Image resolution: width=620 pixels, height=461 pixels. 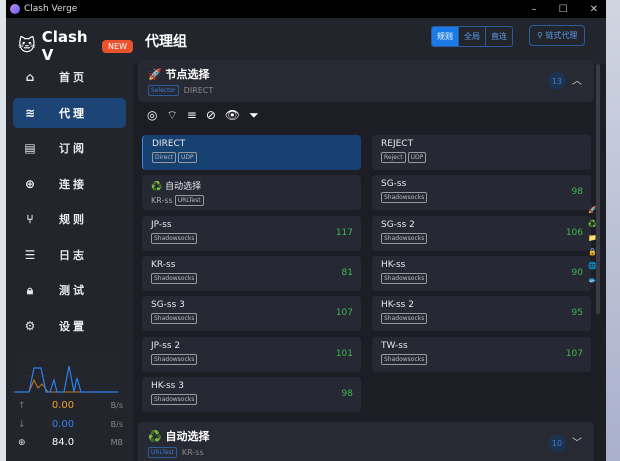 What do you see at coordinates (344, 232) in the screenshot?
I see `proxy-delay: 117` at bounding box center [344, 232].